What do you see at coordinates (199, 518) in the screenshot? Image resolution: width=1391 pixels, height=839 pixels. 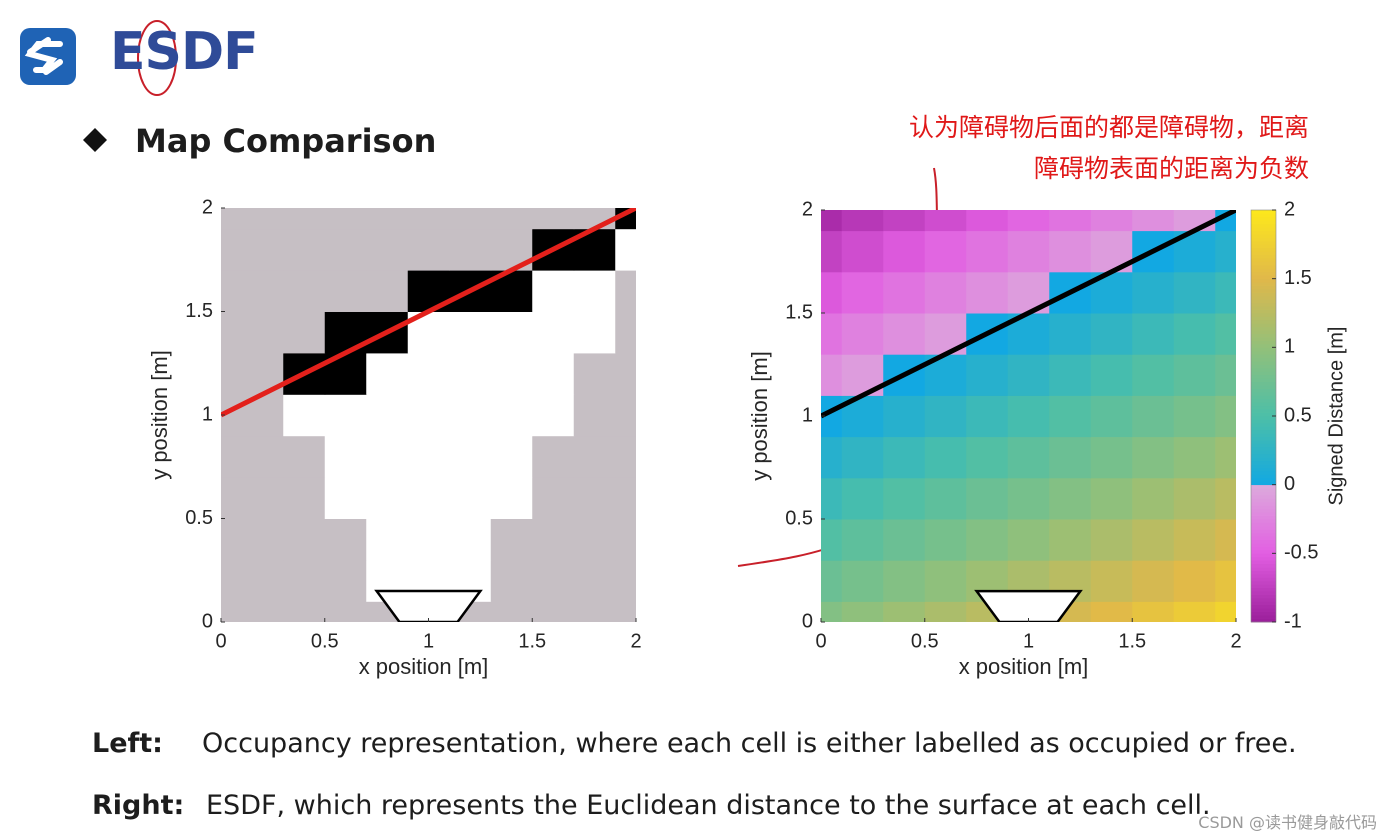 I see `y-tick-label: 0.5` at bounding box center [199, 518].